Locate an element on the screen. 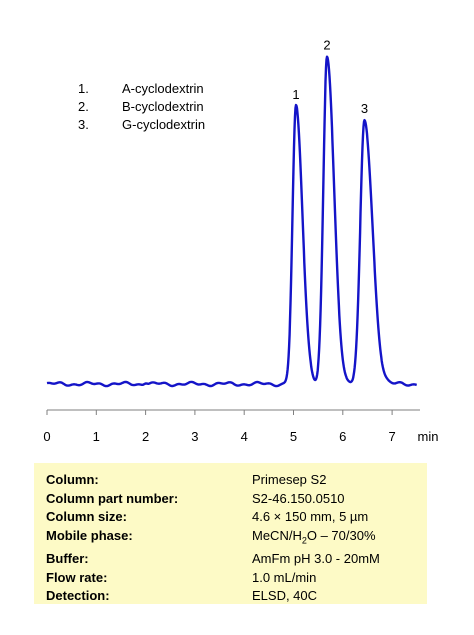 Image resolution: width=474 pixels, height=635 pixels. mobile-phase-subscript: 2 is located at coordinates (304, 540).